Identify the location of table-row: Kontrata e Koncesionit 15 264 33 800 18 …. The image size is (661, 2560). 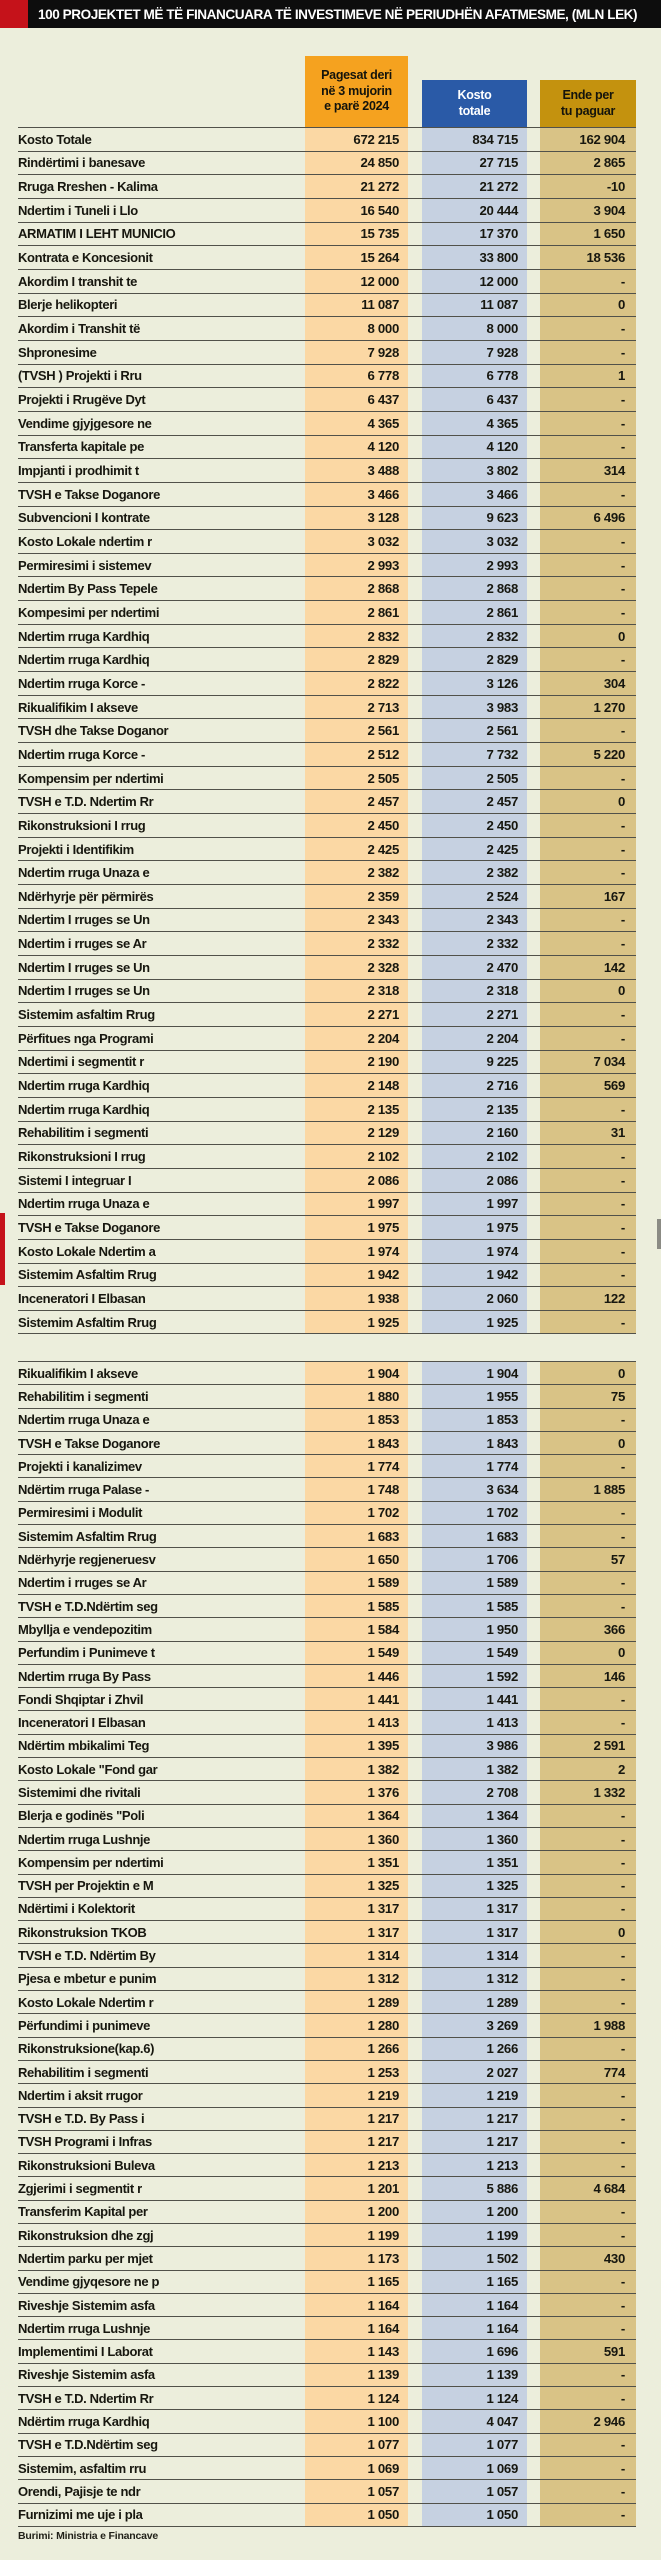
(327, 257).